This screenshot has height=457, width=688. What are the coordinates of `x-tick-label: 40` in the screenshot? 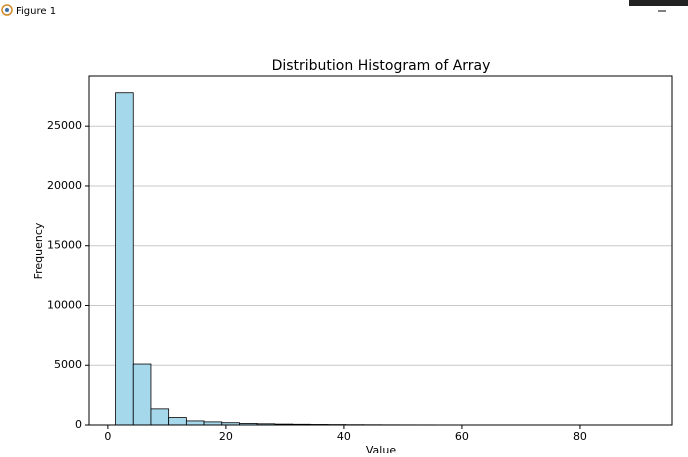 It's located at (344, 436).